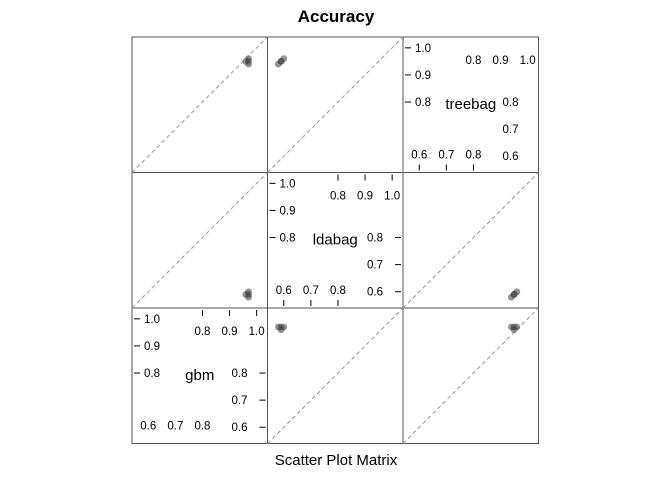 The width and height of the screenshot is (672, 480). What do you see at coordinates (230, 332) in the screenshot?
I see `tick-label-top-gbm-1: 0.9` at bounding box center [230, 332].